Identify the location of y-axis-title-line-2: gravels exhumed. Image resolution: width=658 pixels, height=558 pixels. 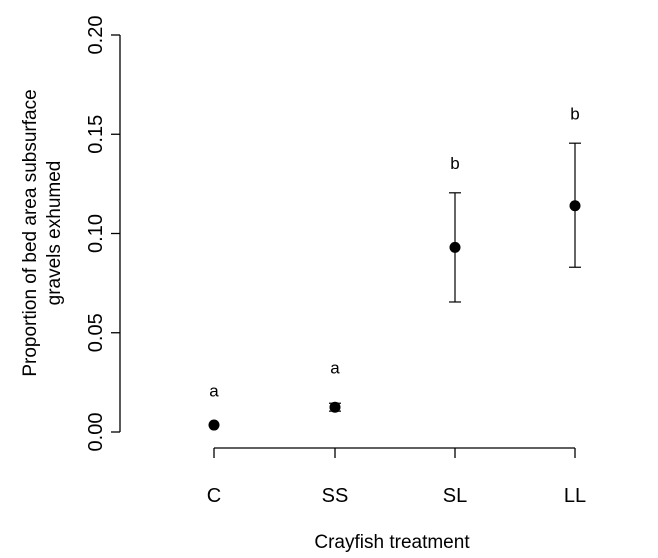
(54, 233).